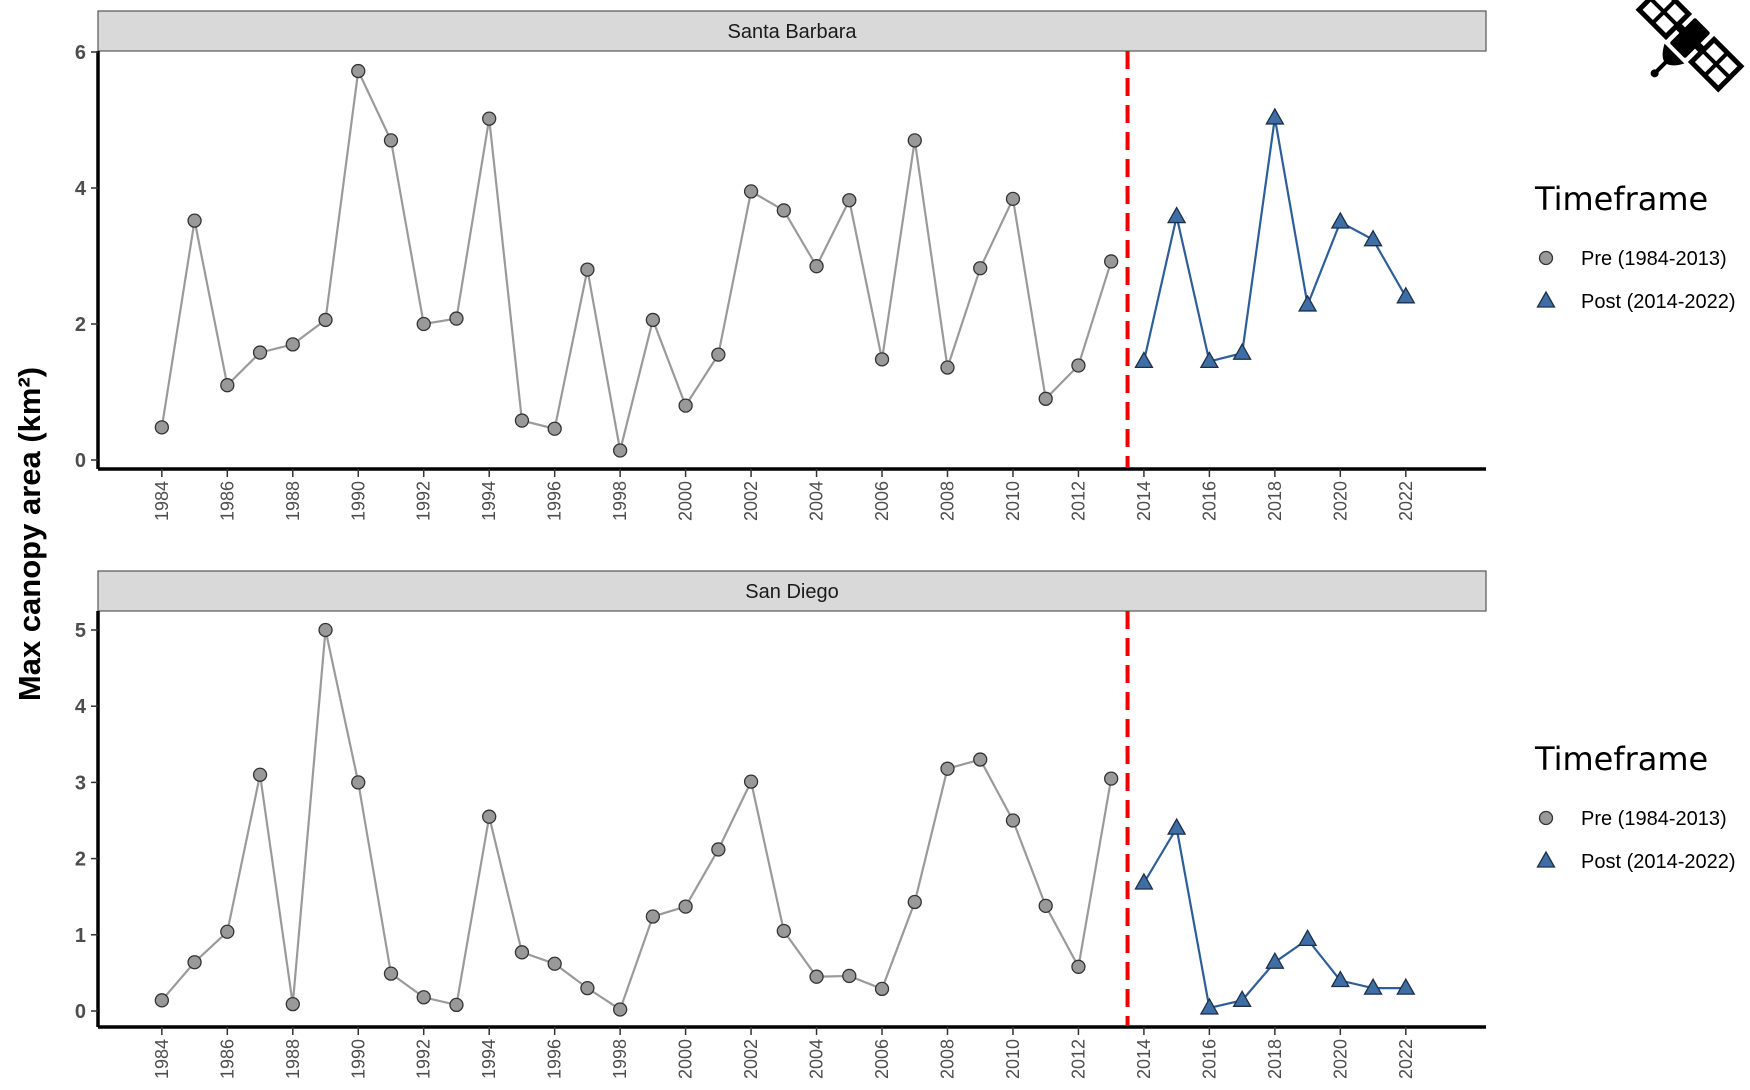  What do you see at coordinates (1275, 1059) in the screenshot?
I see `x-tick-label: 2018` at bounding box center [1275, 1059].